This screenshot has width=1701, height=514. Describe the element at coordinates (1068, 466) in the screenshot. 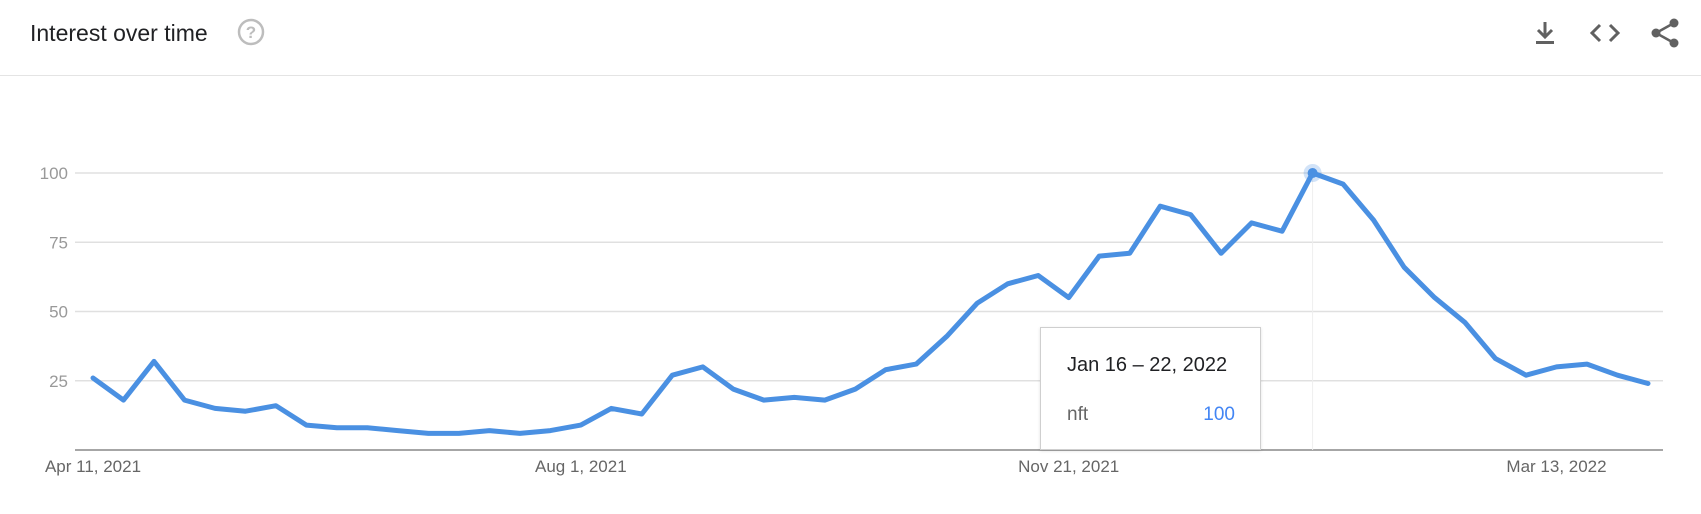

I see `x-tick-label: Nov 21, 2021` at that location.